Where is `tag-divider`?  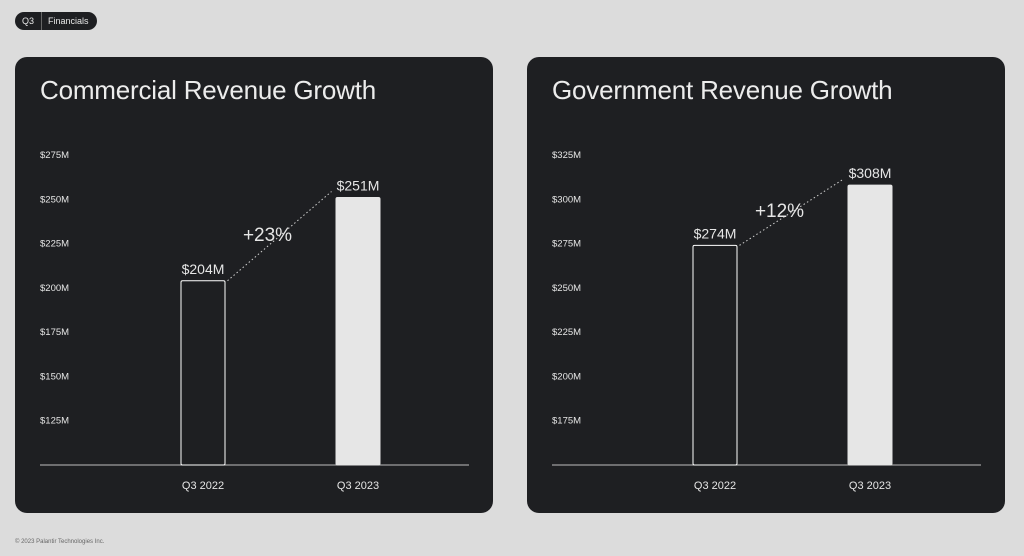 tag-divider is located at coordinates (42, 21).